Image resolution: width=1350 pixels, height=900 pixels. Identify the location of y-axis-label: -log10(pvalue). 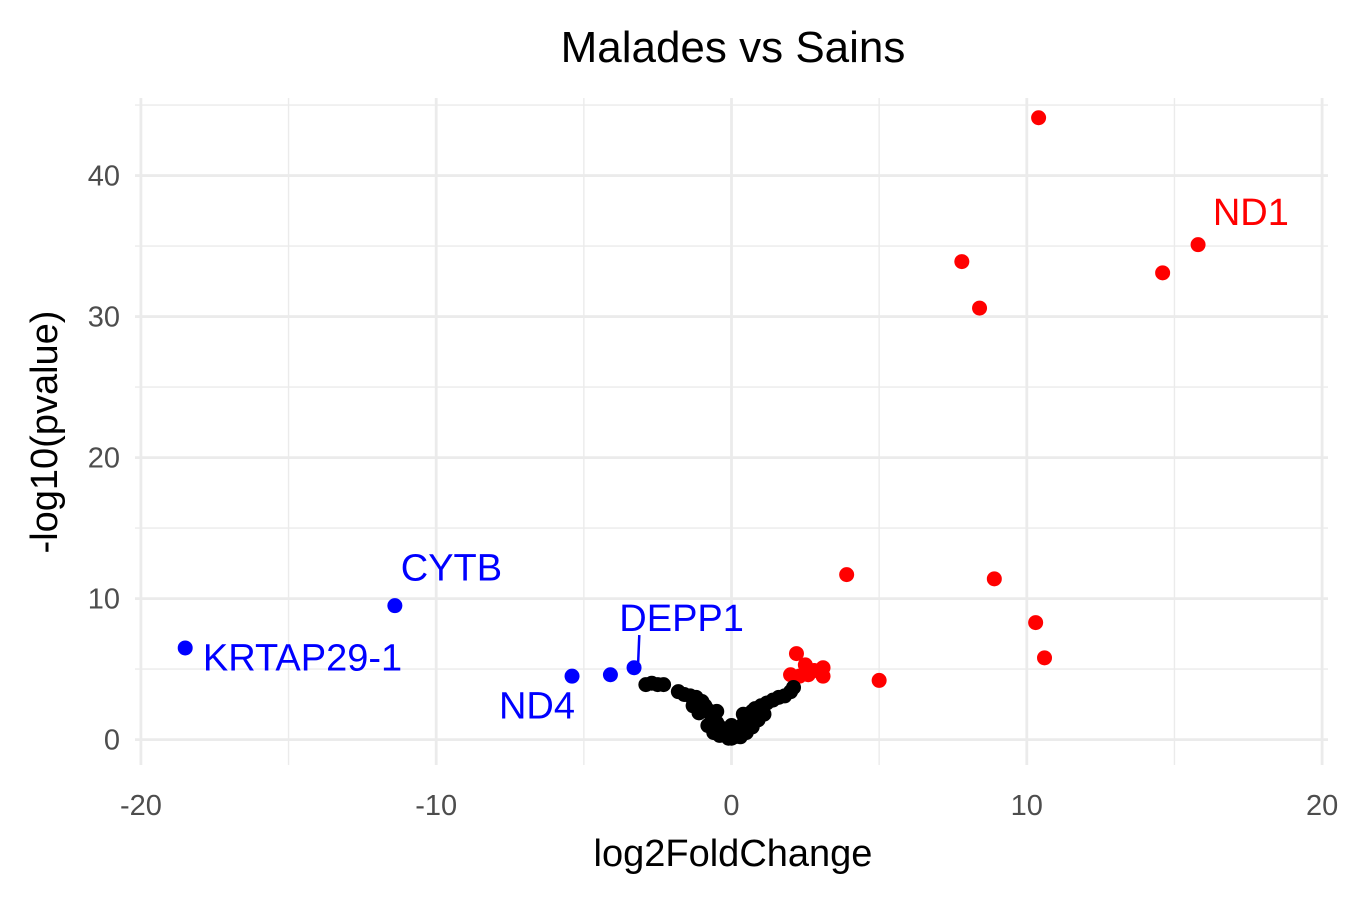
(45, 432).